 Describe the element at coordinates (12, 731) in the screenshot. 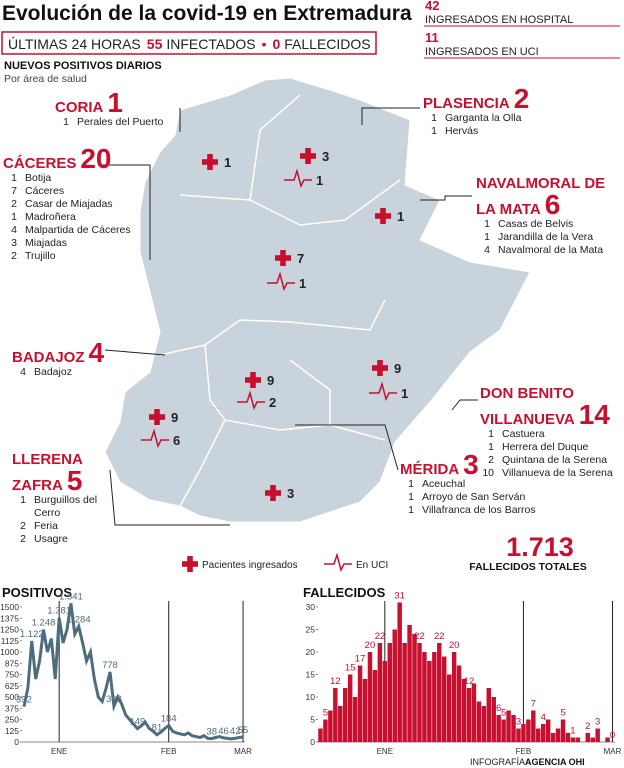

I see `y-tick-label: 125` at that location.